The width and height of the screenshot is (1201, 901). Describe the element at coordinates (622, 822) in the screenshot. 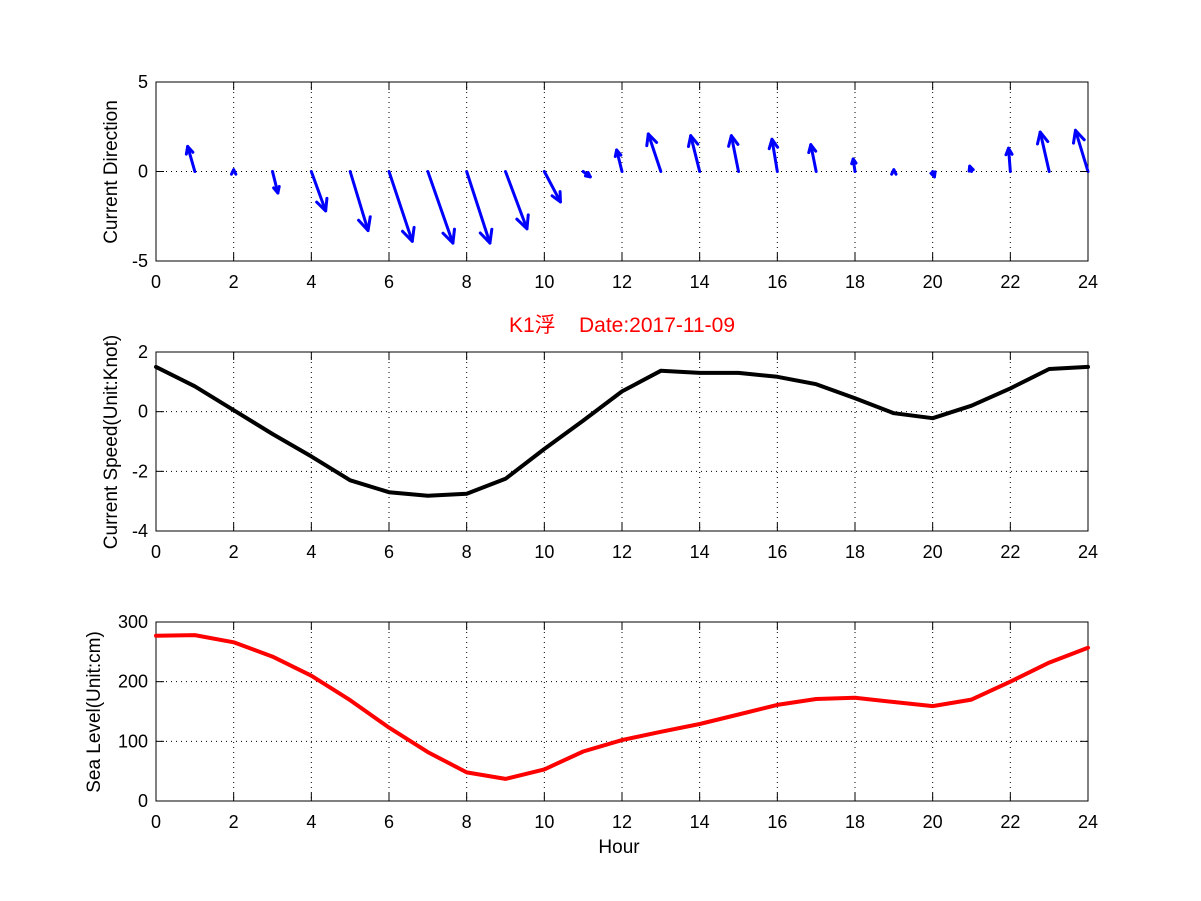

I see `sea-level-xtick-label: 12` at that location.